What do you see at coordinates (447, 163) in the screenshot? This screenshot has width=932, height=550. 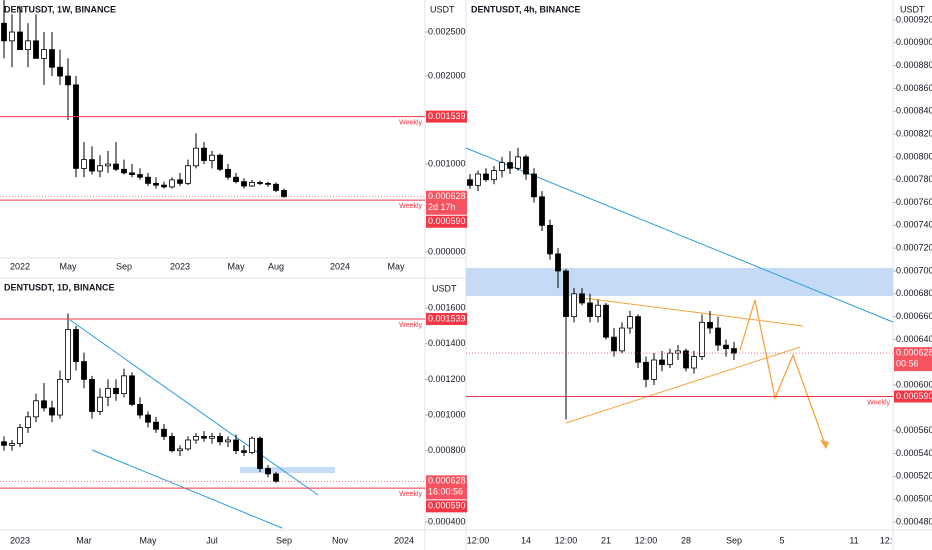 I see `y-tick-label: 0.001000` at bounding box center [447, 163].